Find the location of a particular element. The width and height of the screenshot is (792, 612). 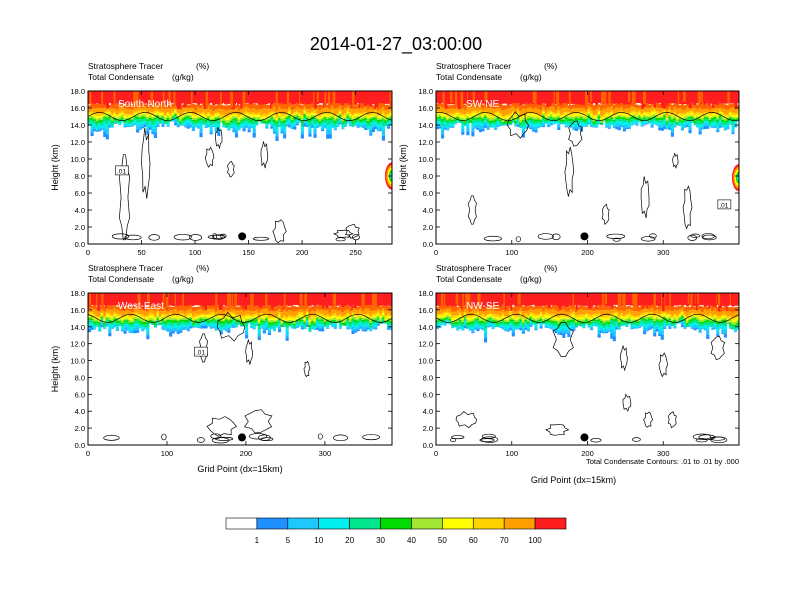

x-axis: 0 50 100 150 200 250 is located at coordinates (224, 174).